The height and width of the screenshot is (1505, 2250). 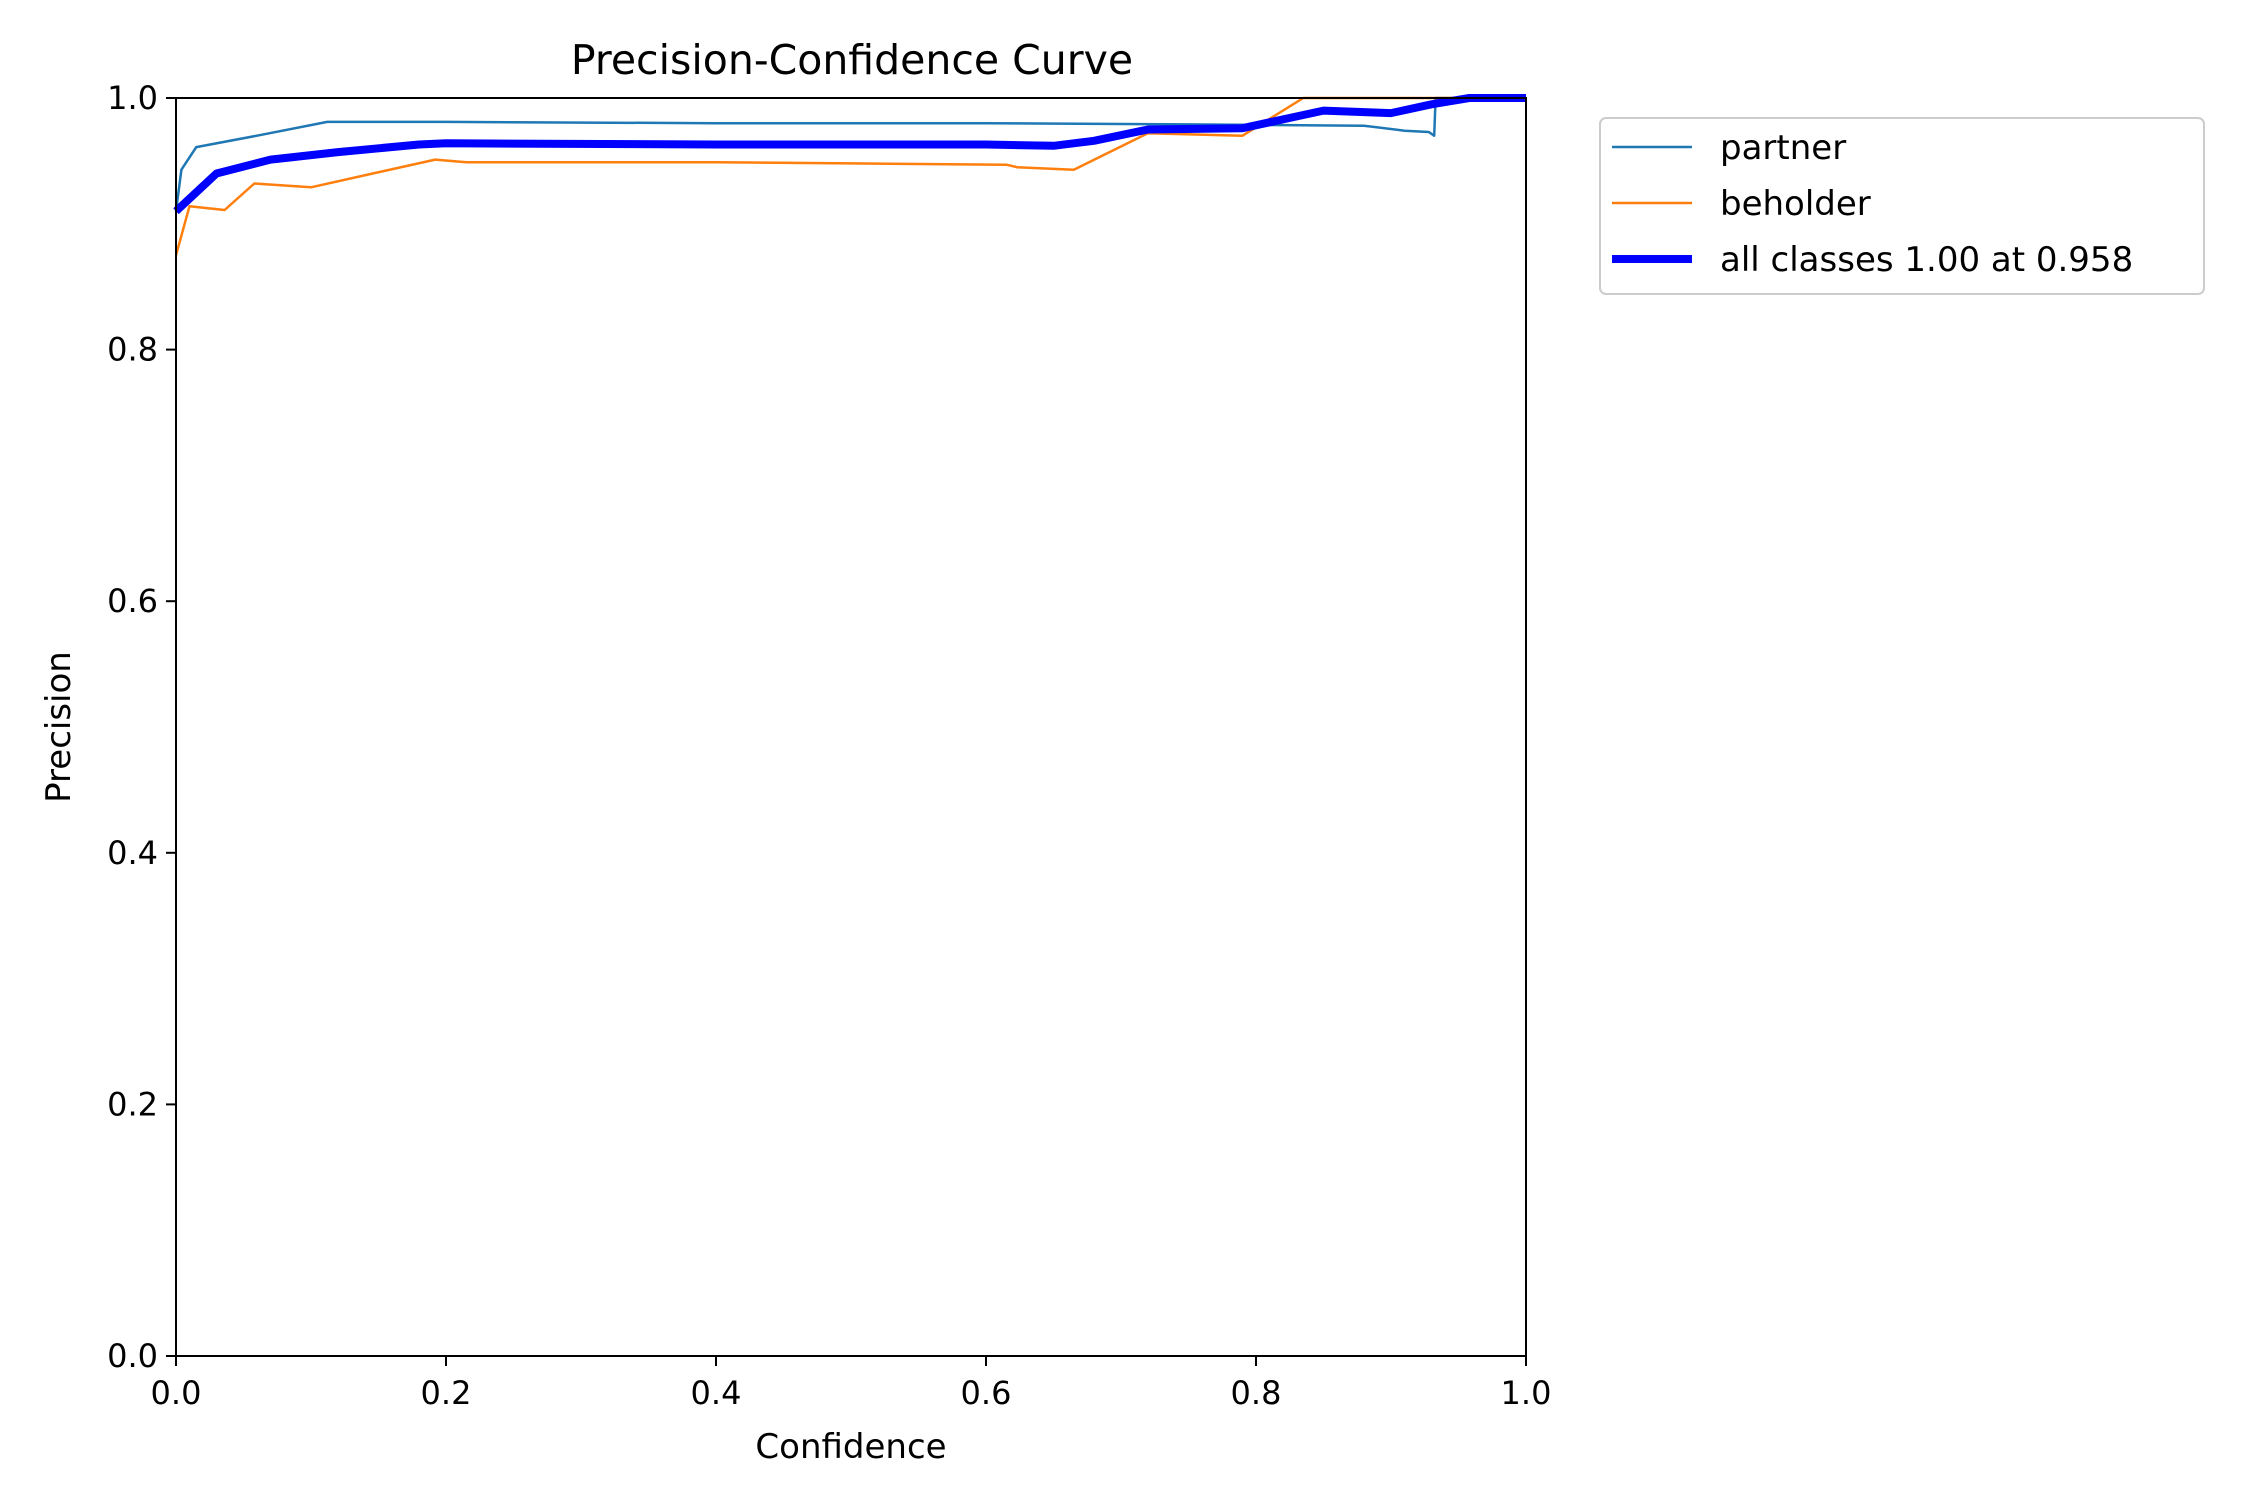 What do you see at coordinates (446, 1393) in the screenshot?
I see `x-tick-label: 0.2` at bounding box center [446, 1393].